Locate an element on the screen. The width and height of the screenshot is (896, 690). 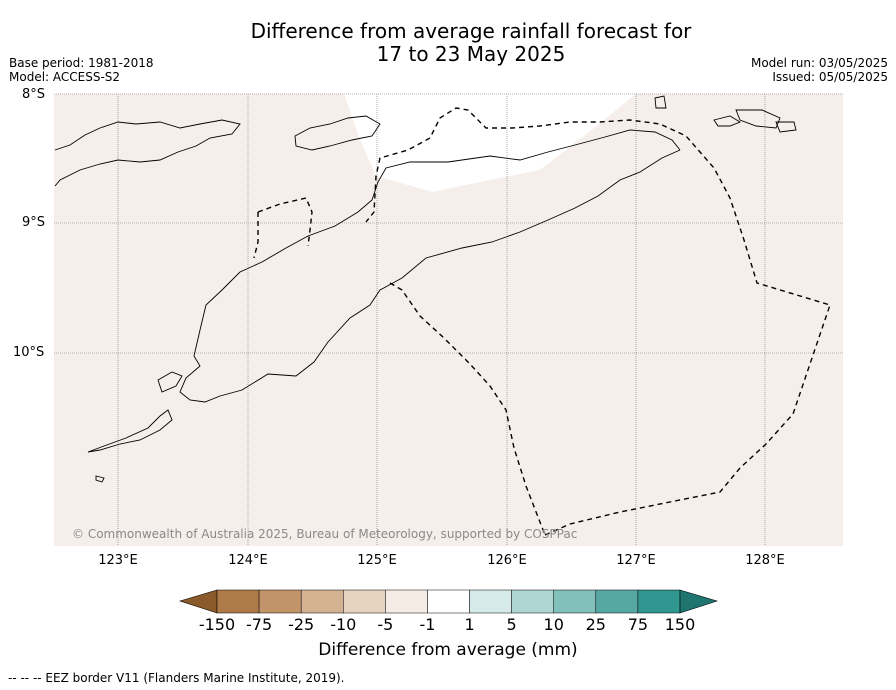
wetar-island is located at coordinates (337, 133).